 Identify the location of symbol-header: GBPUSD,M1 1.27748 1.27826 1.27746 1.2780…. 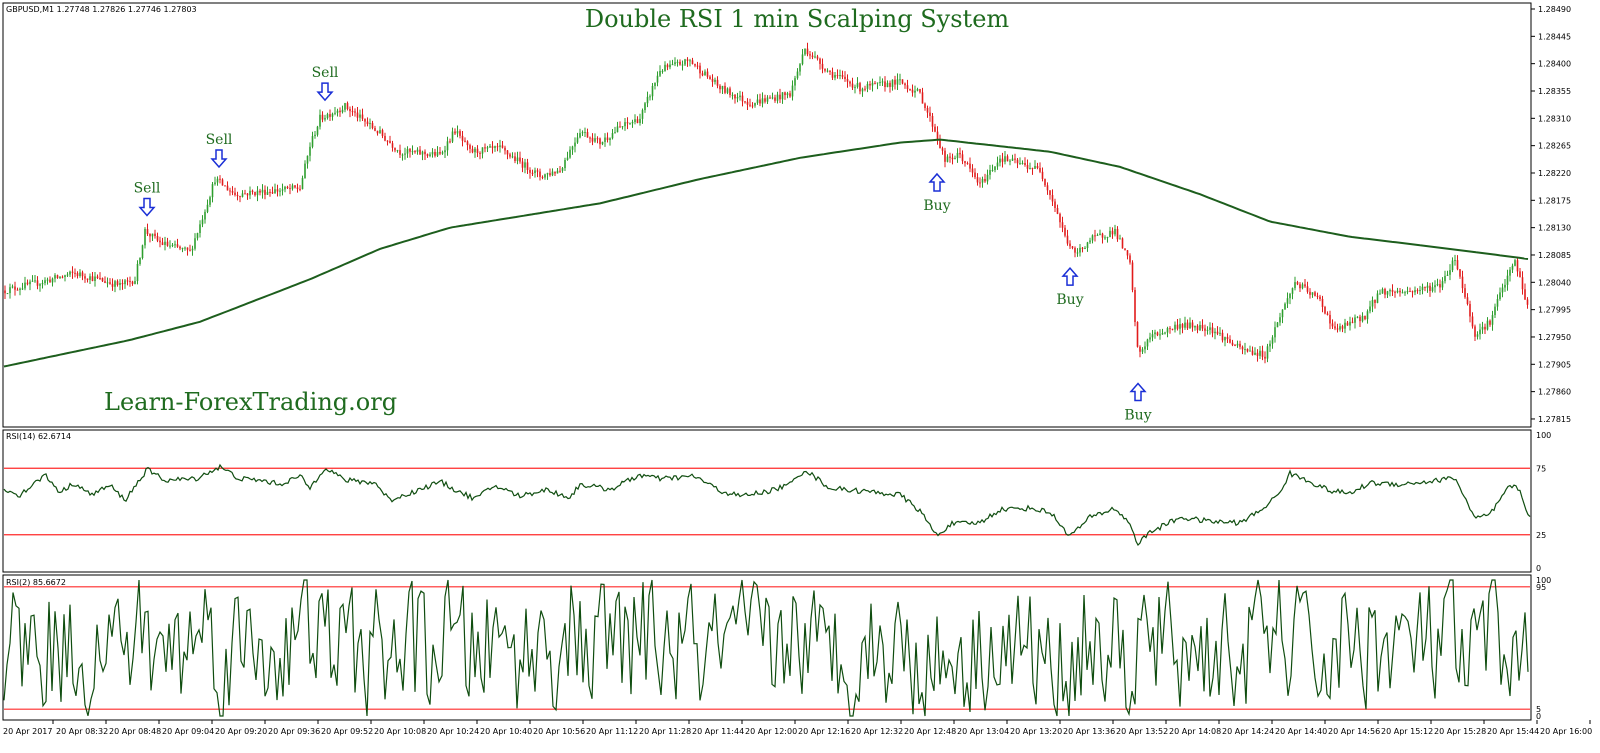
(101, 9).